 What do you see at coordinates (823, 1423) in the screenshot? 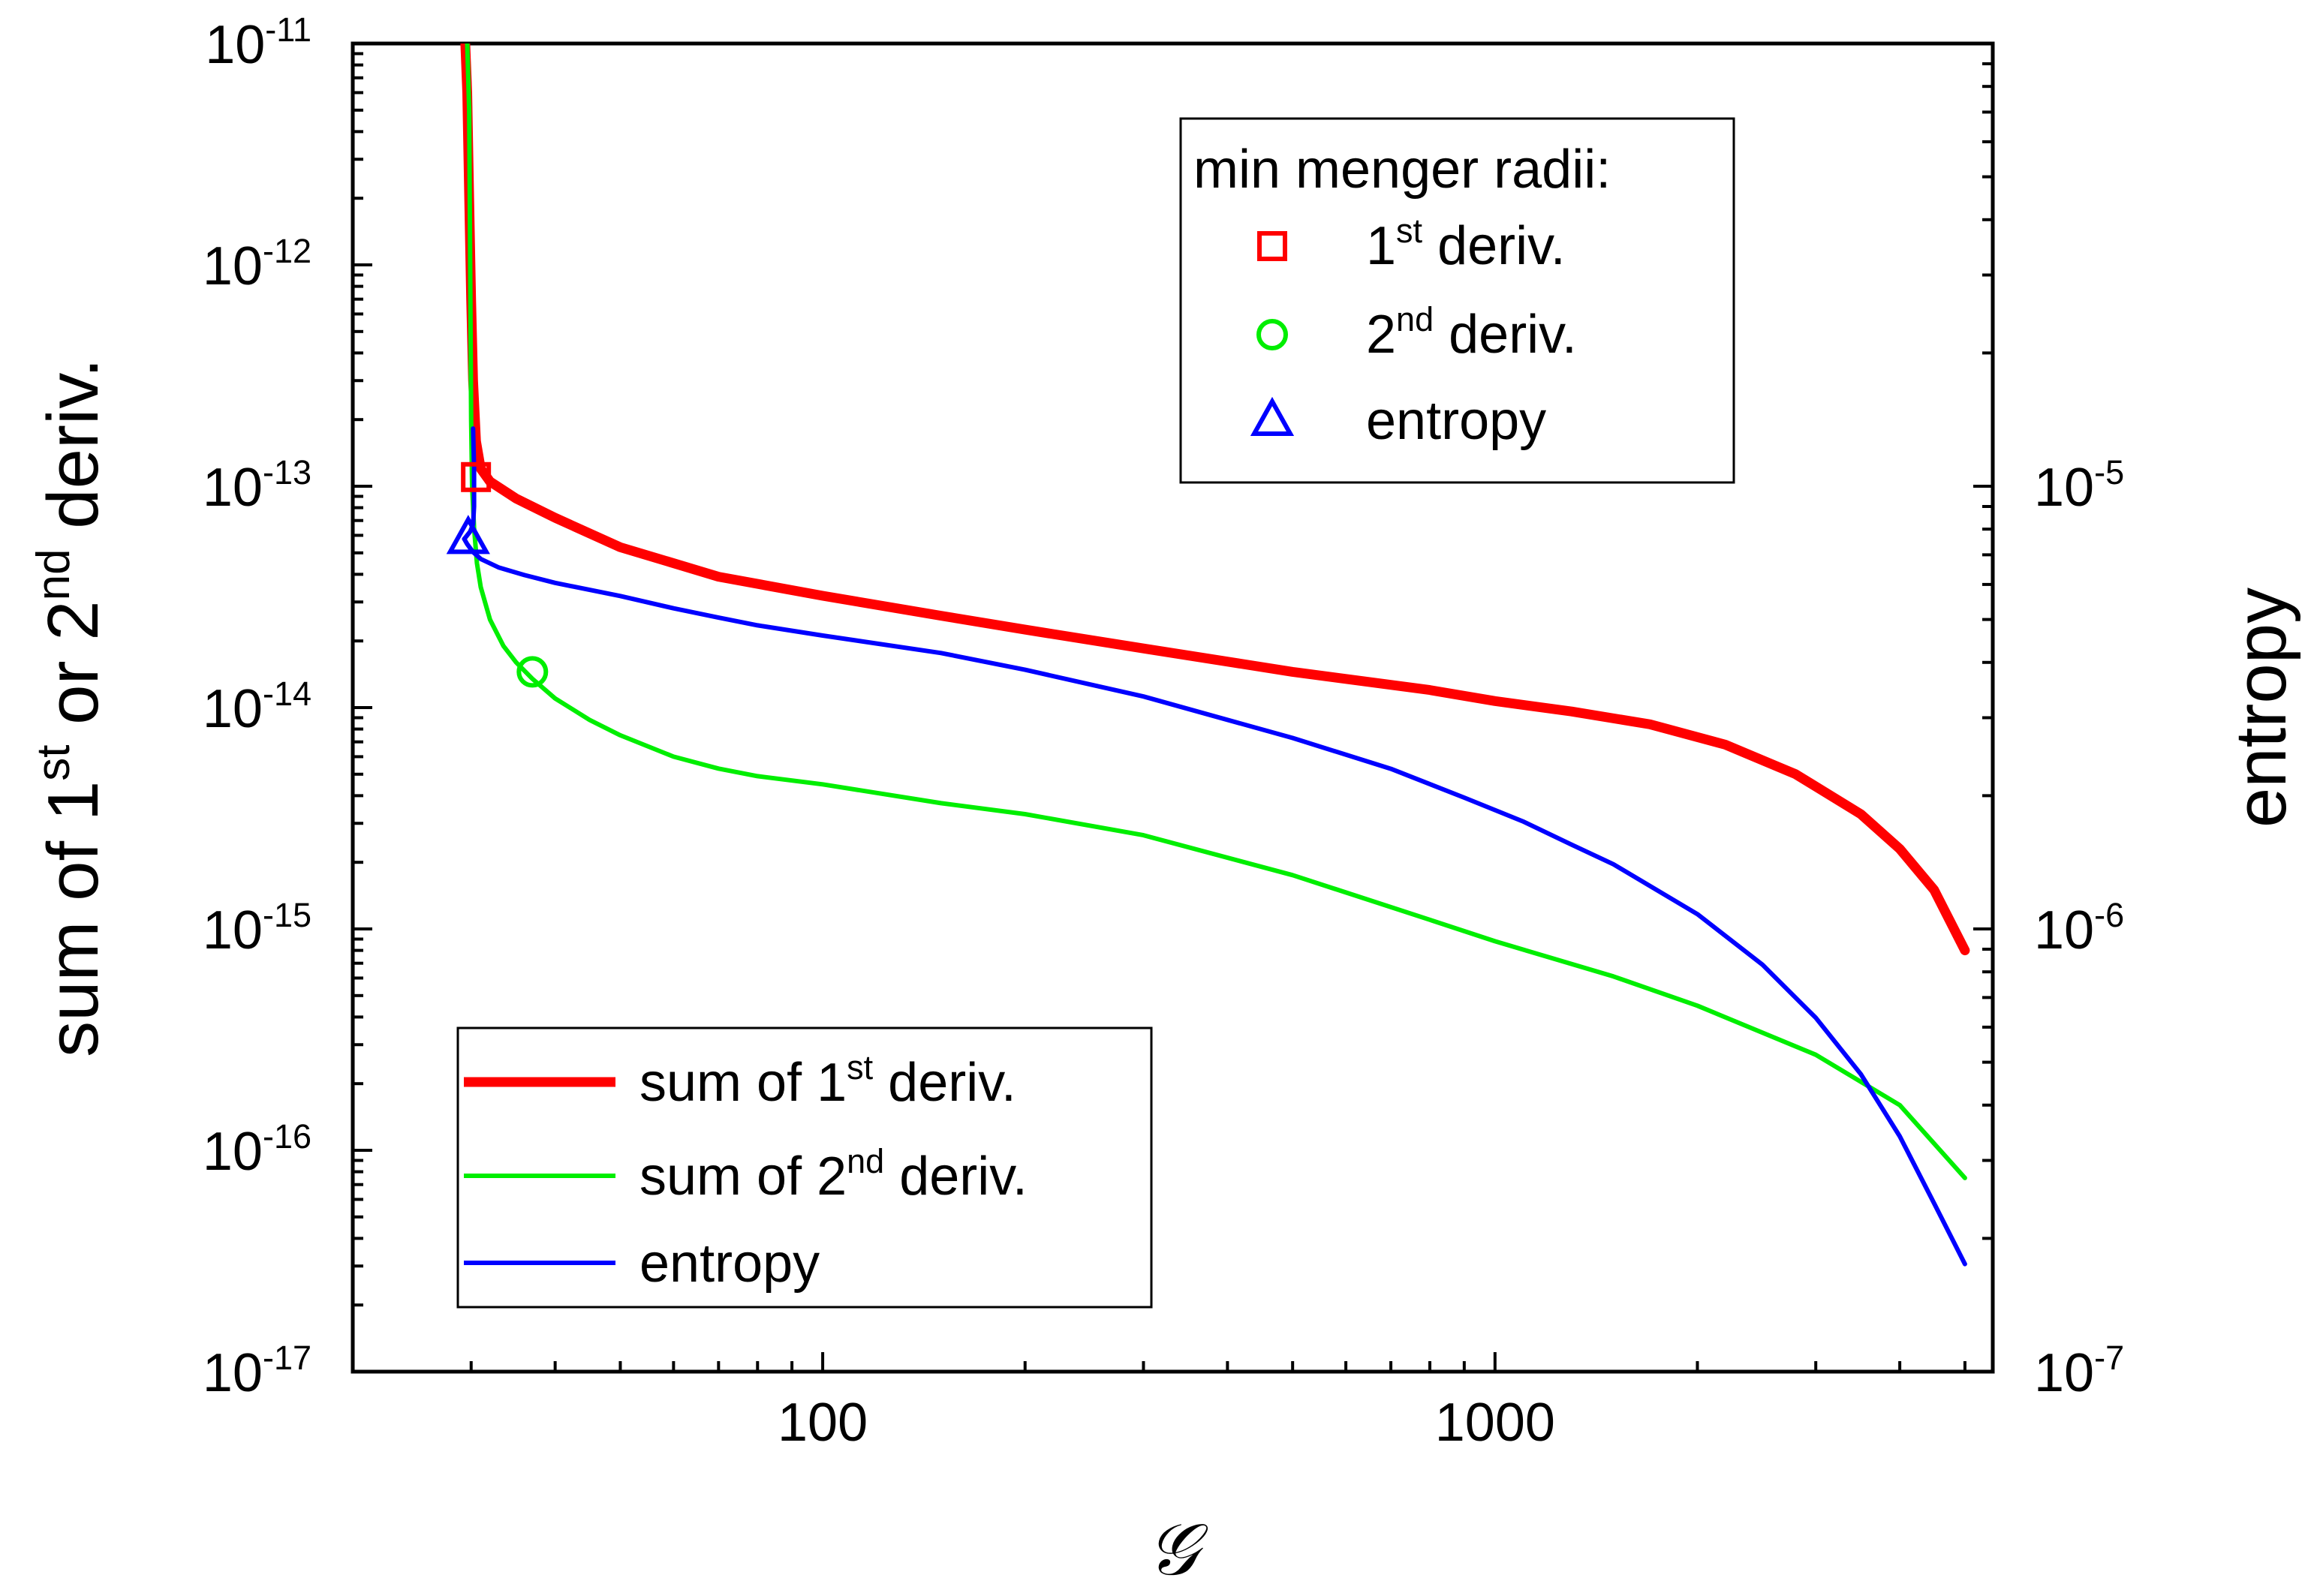
I see `x-tick-label: 100` at bounding box center [823, 1423].